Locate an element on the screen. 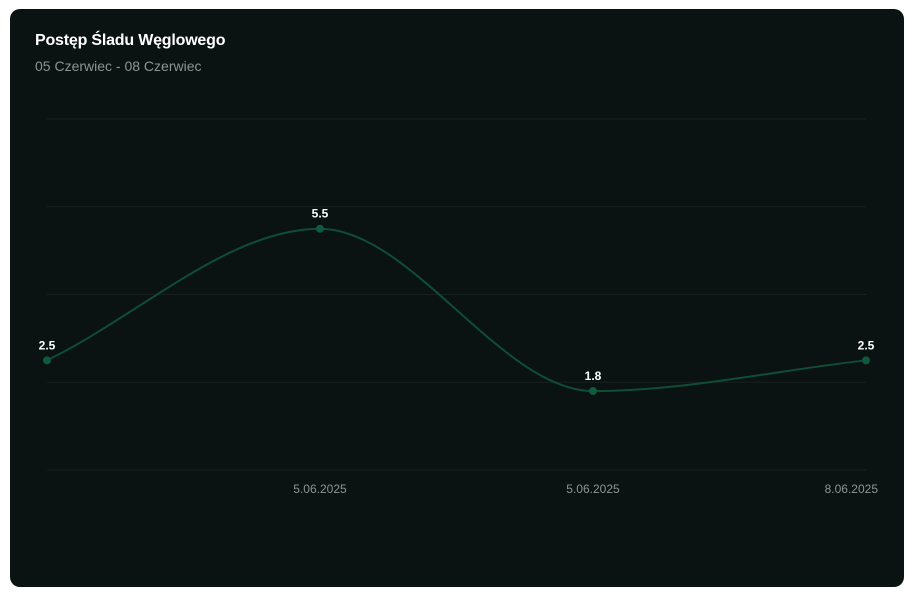  data-label: 1.8 is located at coordinates (593, 376).